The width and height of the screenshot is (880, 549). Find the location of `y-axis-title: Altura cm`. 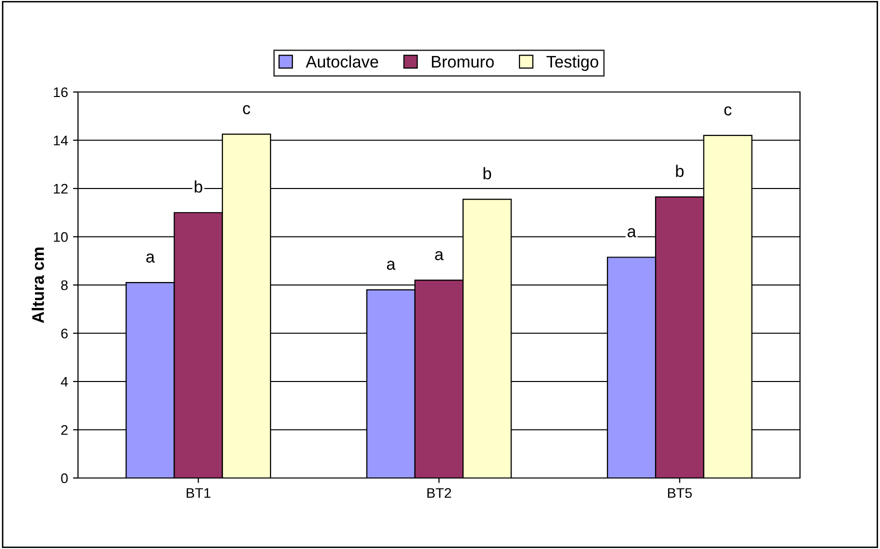

y-axis-title: Altura cm is located at coordinates (38, 286).